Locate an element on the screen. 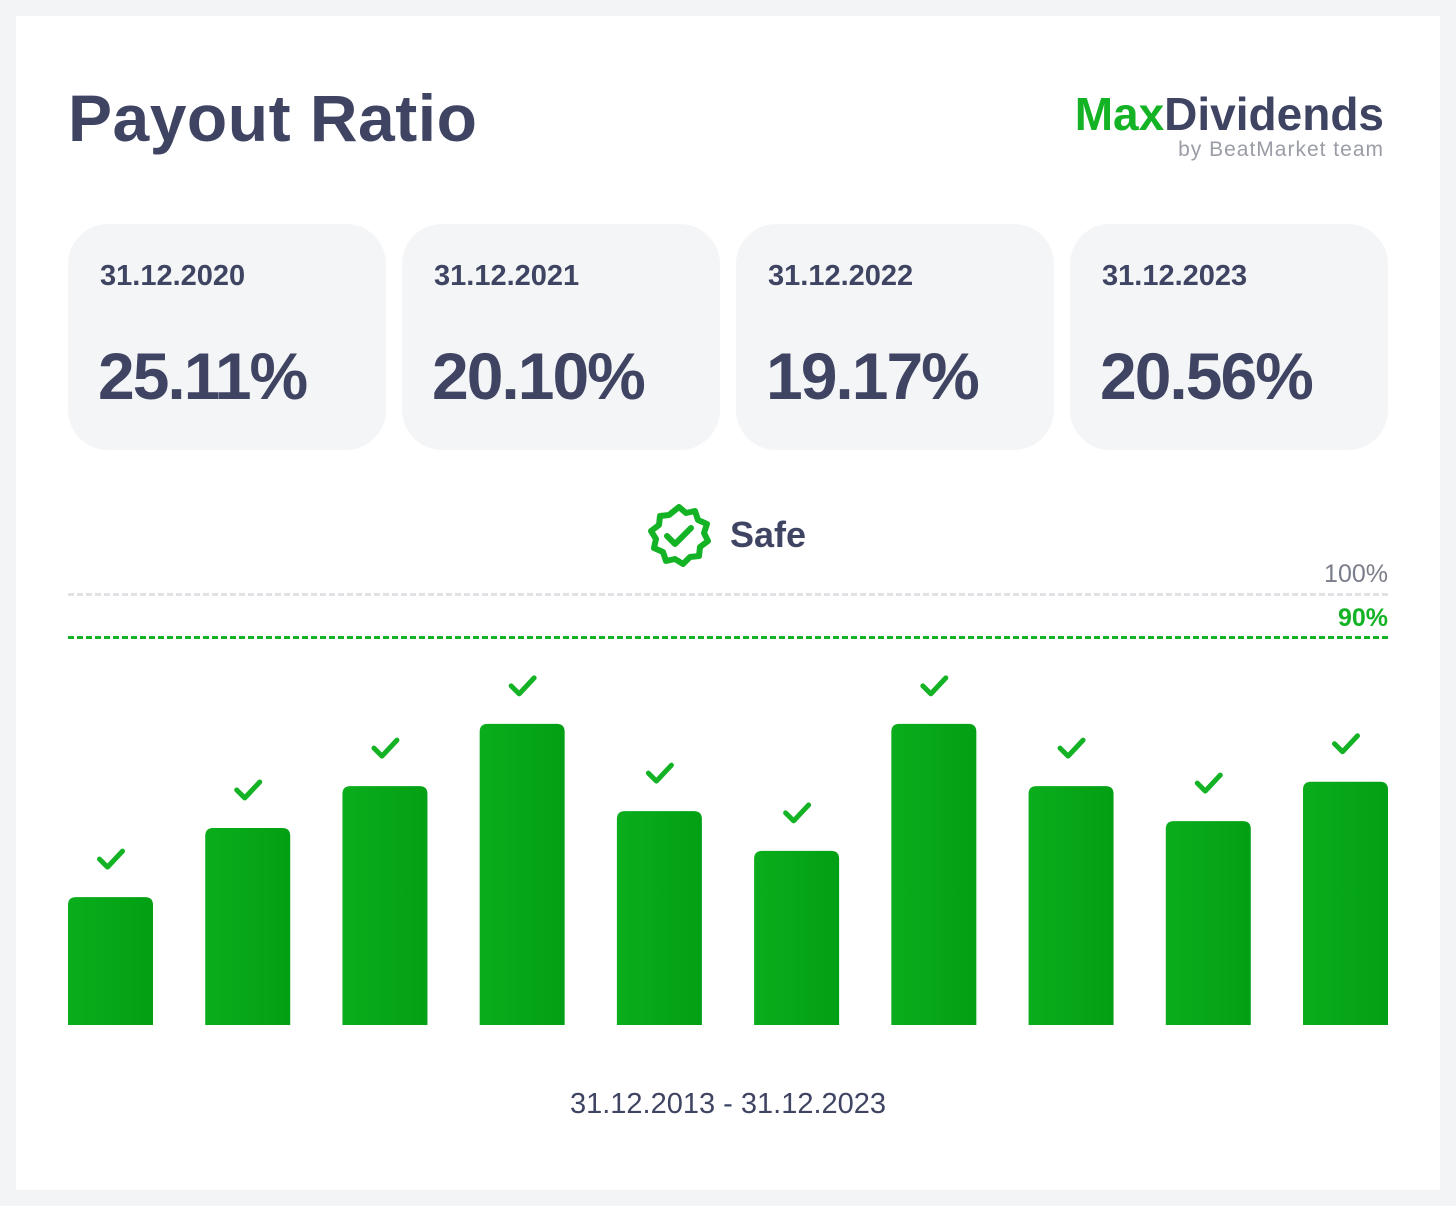  stat-card: 31.12.2023 20.56% is located at coordinates (1229, 337).